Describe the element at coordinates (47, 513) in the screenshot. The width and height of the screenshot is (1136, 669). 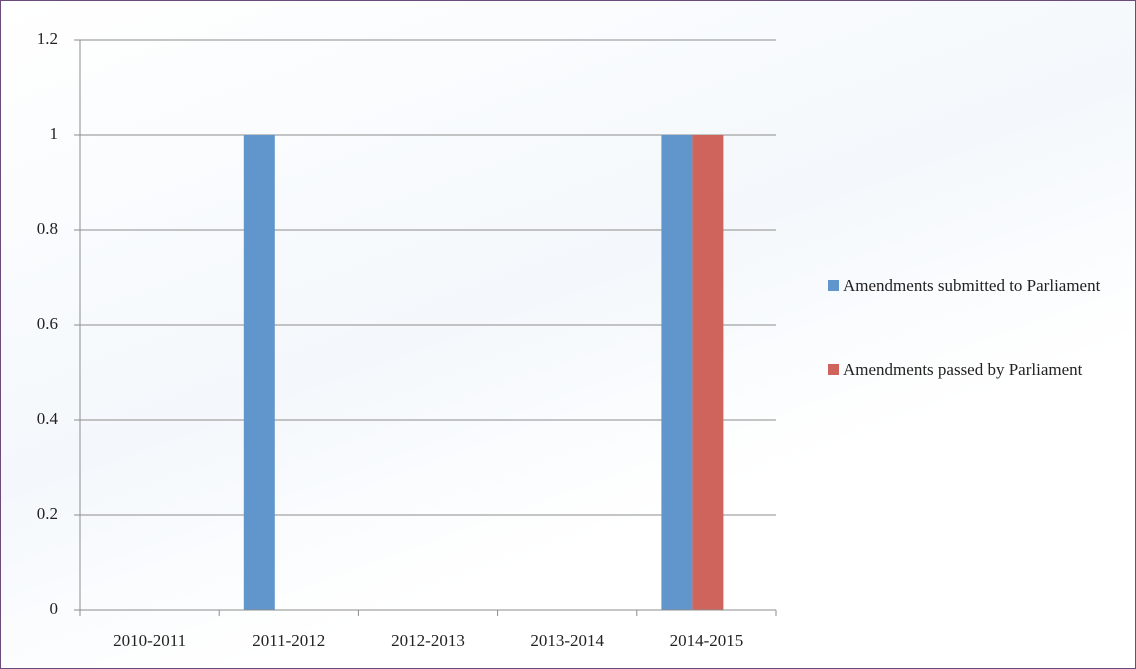
I see `y-tick-label: 0.2` at that location.